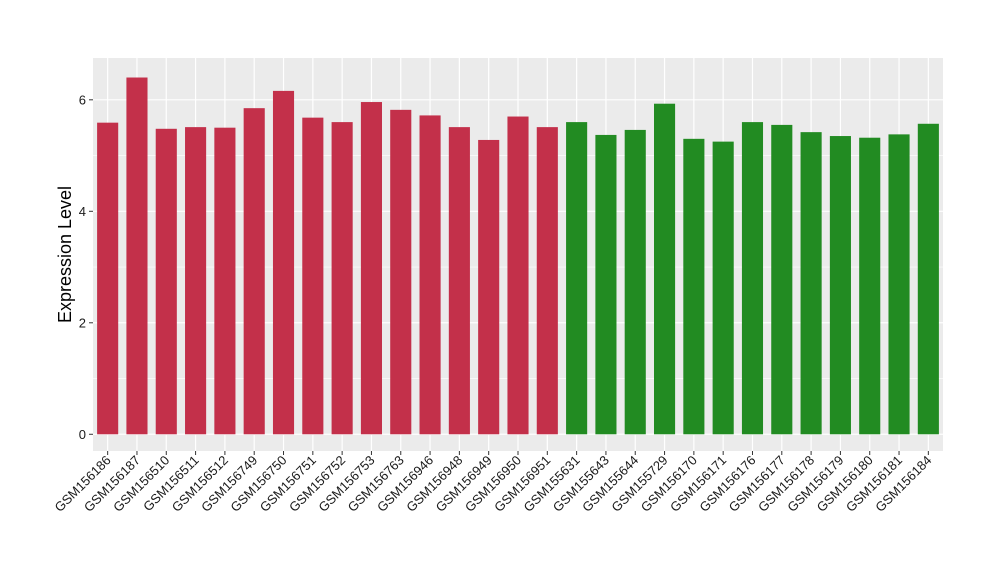 The height and width of the screenshot is (580, 1000). What do you see at coordinates (811, 283) in the screenshot?
I see `bar-GSM156178` at bounding box center [811, 283].